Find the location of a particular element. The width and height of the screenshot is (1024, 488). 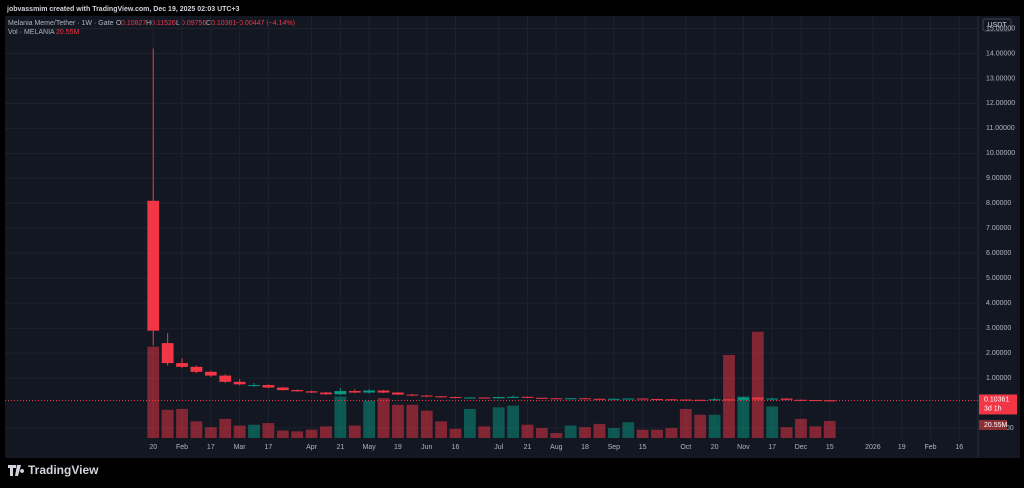

y-tick-label: 12.00000 is located at coordinates (1000, 103).